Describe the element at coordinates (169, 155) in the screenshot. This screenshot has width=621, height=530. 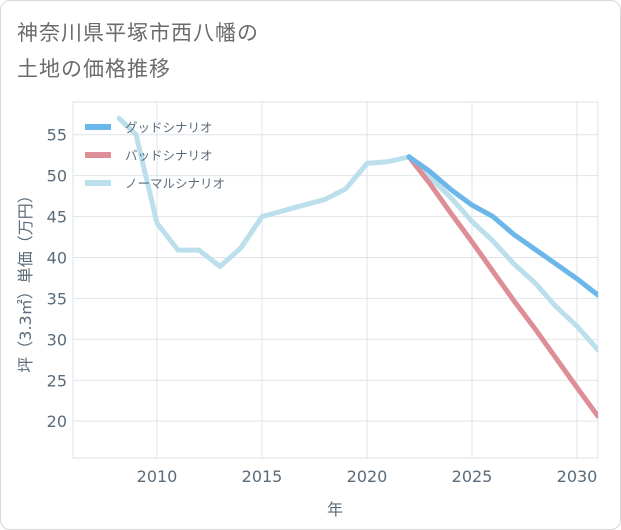
I see `legend-label: バッドシナリオ` at that location.